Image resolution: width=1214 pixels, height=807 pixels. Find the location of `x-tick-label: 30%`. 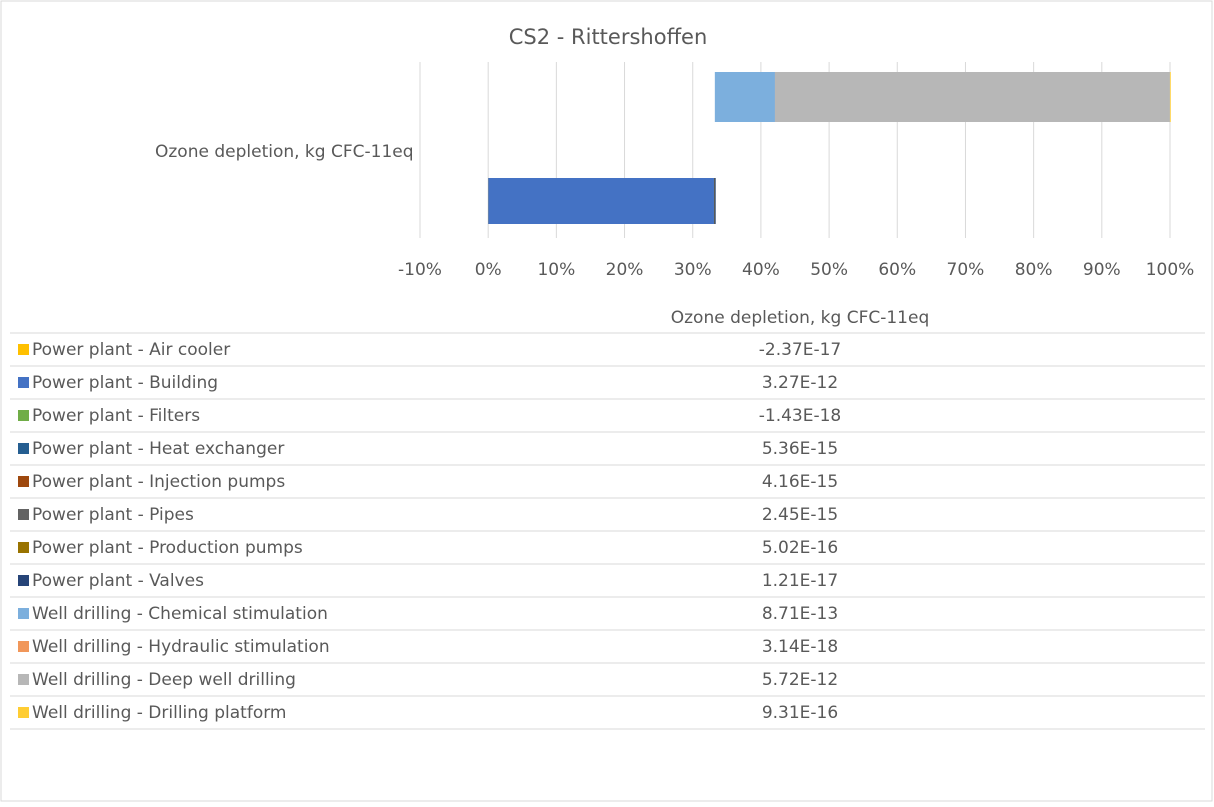

x-tick-label: 30% is located at coordinates (693, 270).